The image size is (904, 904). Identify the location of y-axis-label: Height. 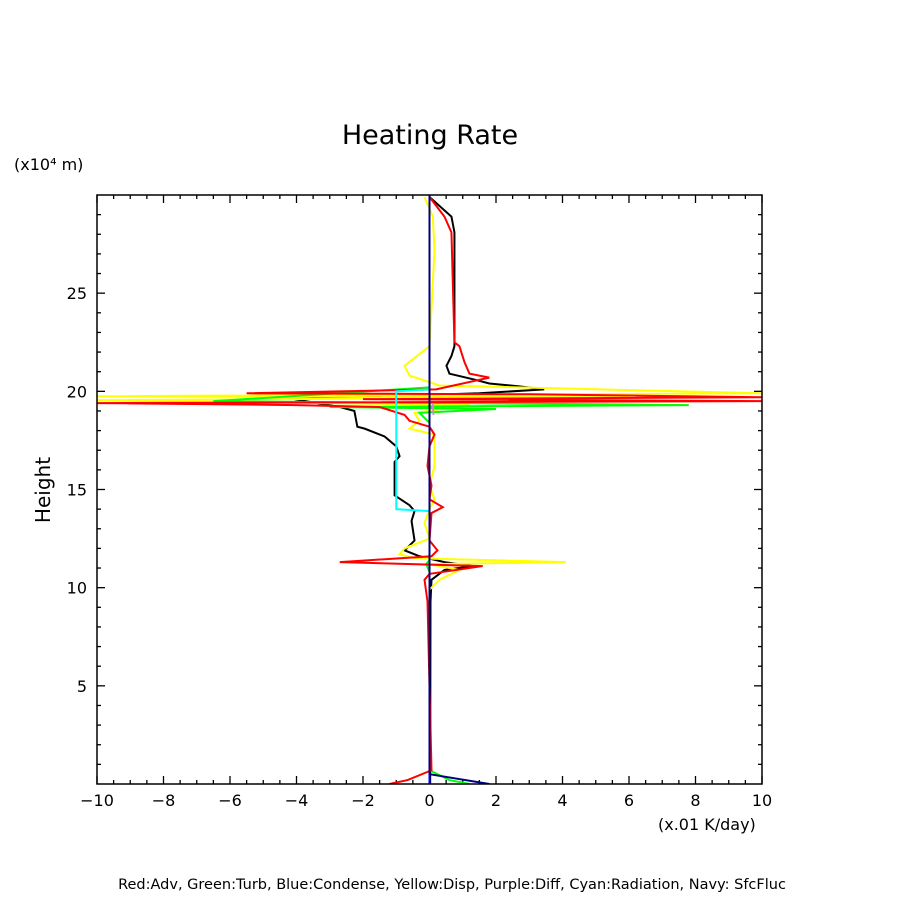
(43, 490).